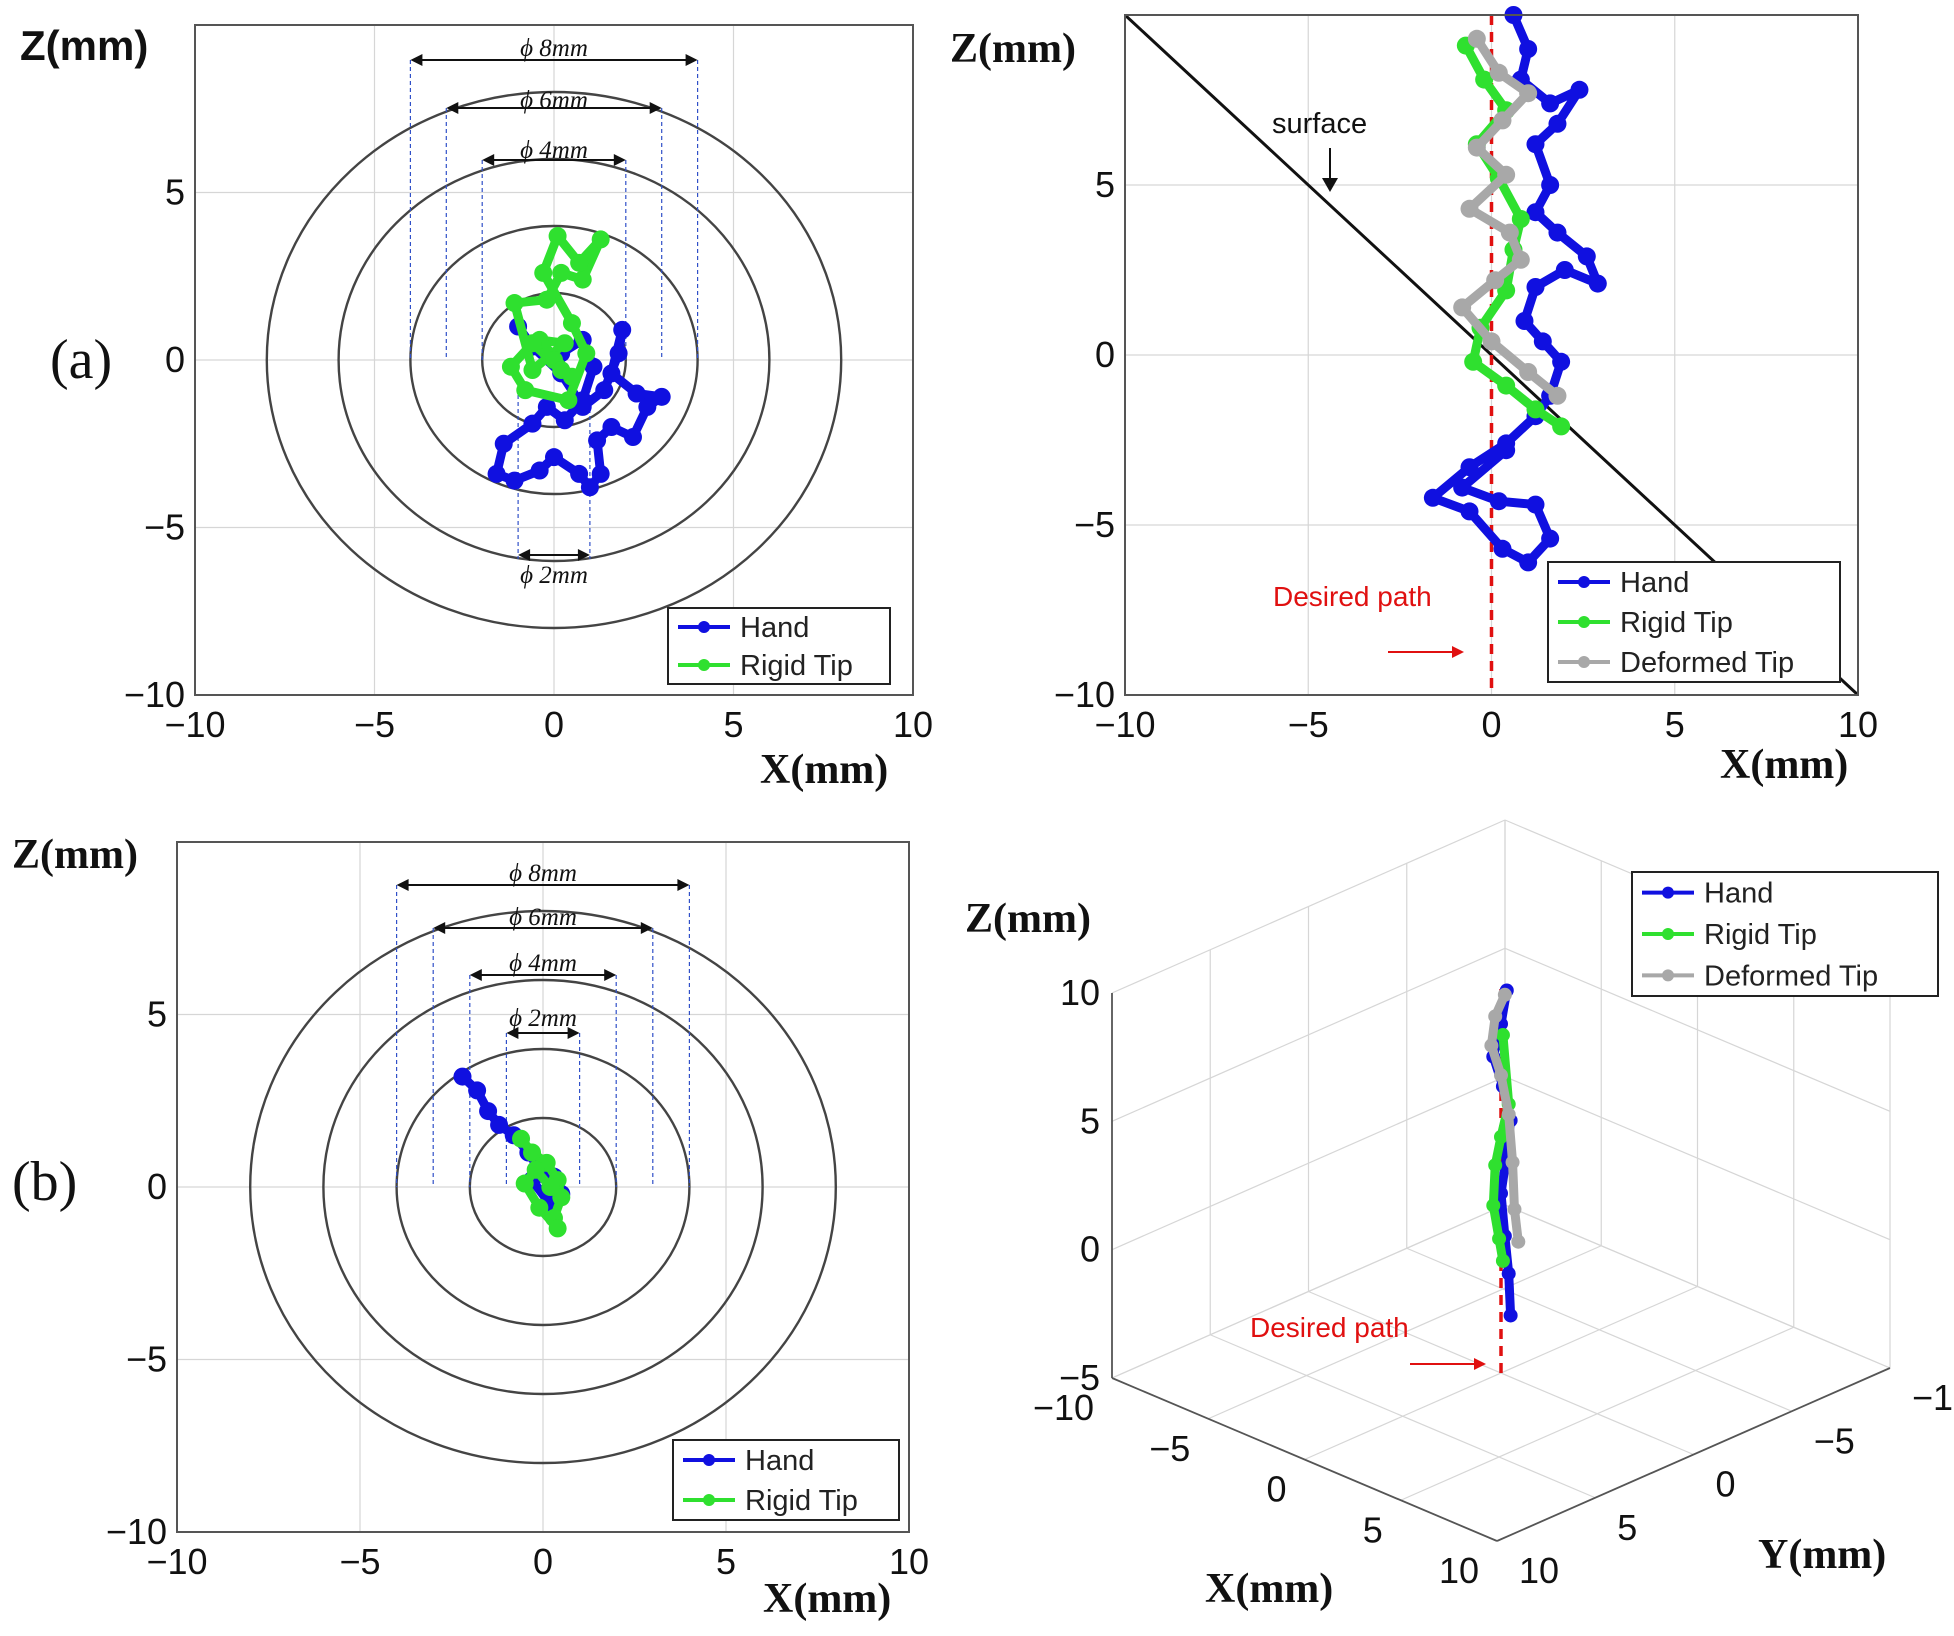 The image size is (1954, 1636). I want to click on y-tick-label: 0, so click(1726, 1484).